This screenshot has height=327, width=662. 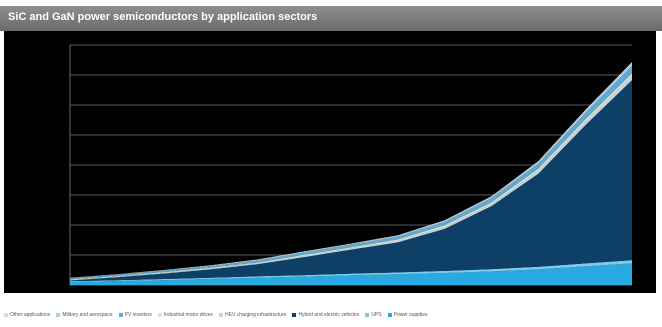 I want to click on legend-item: Hybrid and electric vehicles, so click(x=325, y=315).